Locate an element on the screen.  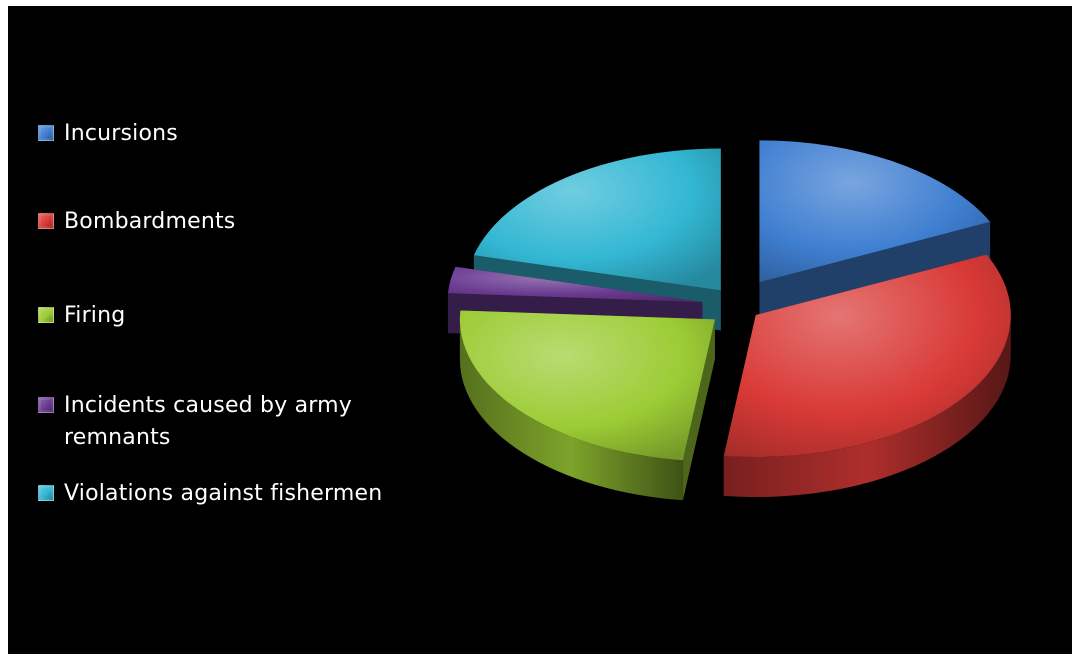
legend-label-firing: Firing is located at coordinates (95, 315).